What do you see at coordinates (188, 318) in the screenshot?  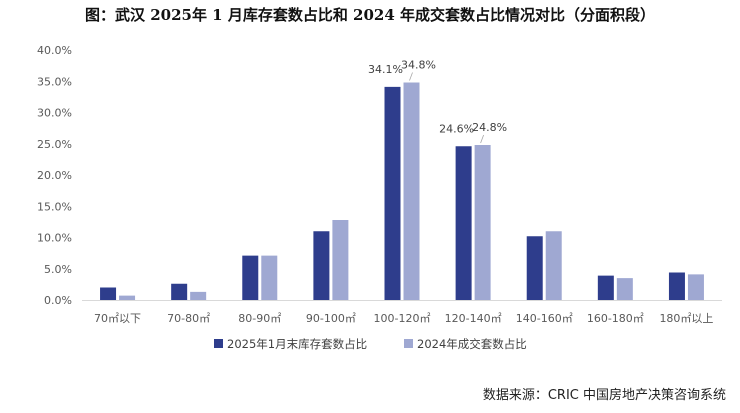 I see `x-tick-label: 70-80㎡` at bounding box center [188, 318].